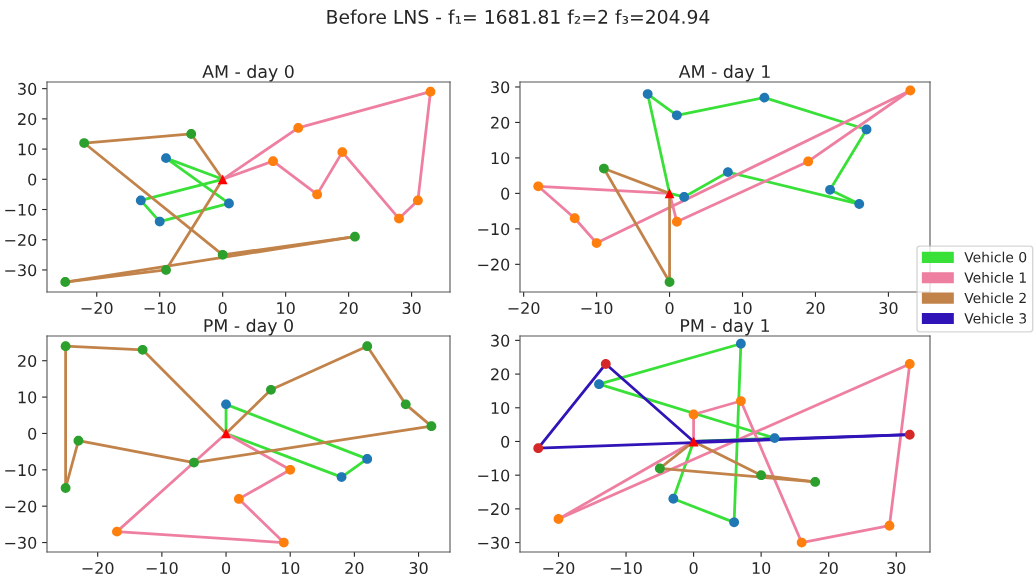 This screenshot has height=578, width=1036. What do you see at coordinates (725, 327) in the screenshot?
I see `chart-title: PM - day 1` at bounding box center [725, 327].